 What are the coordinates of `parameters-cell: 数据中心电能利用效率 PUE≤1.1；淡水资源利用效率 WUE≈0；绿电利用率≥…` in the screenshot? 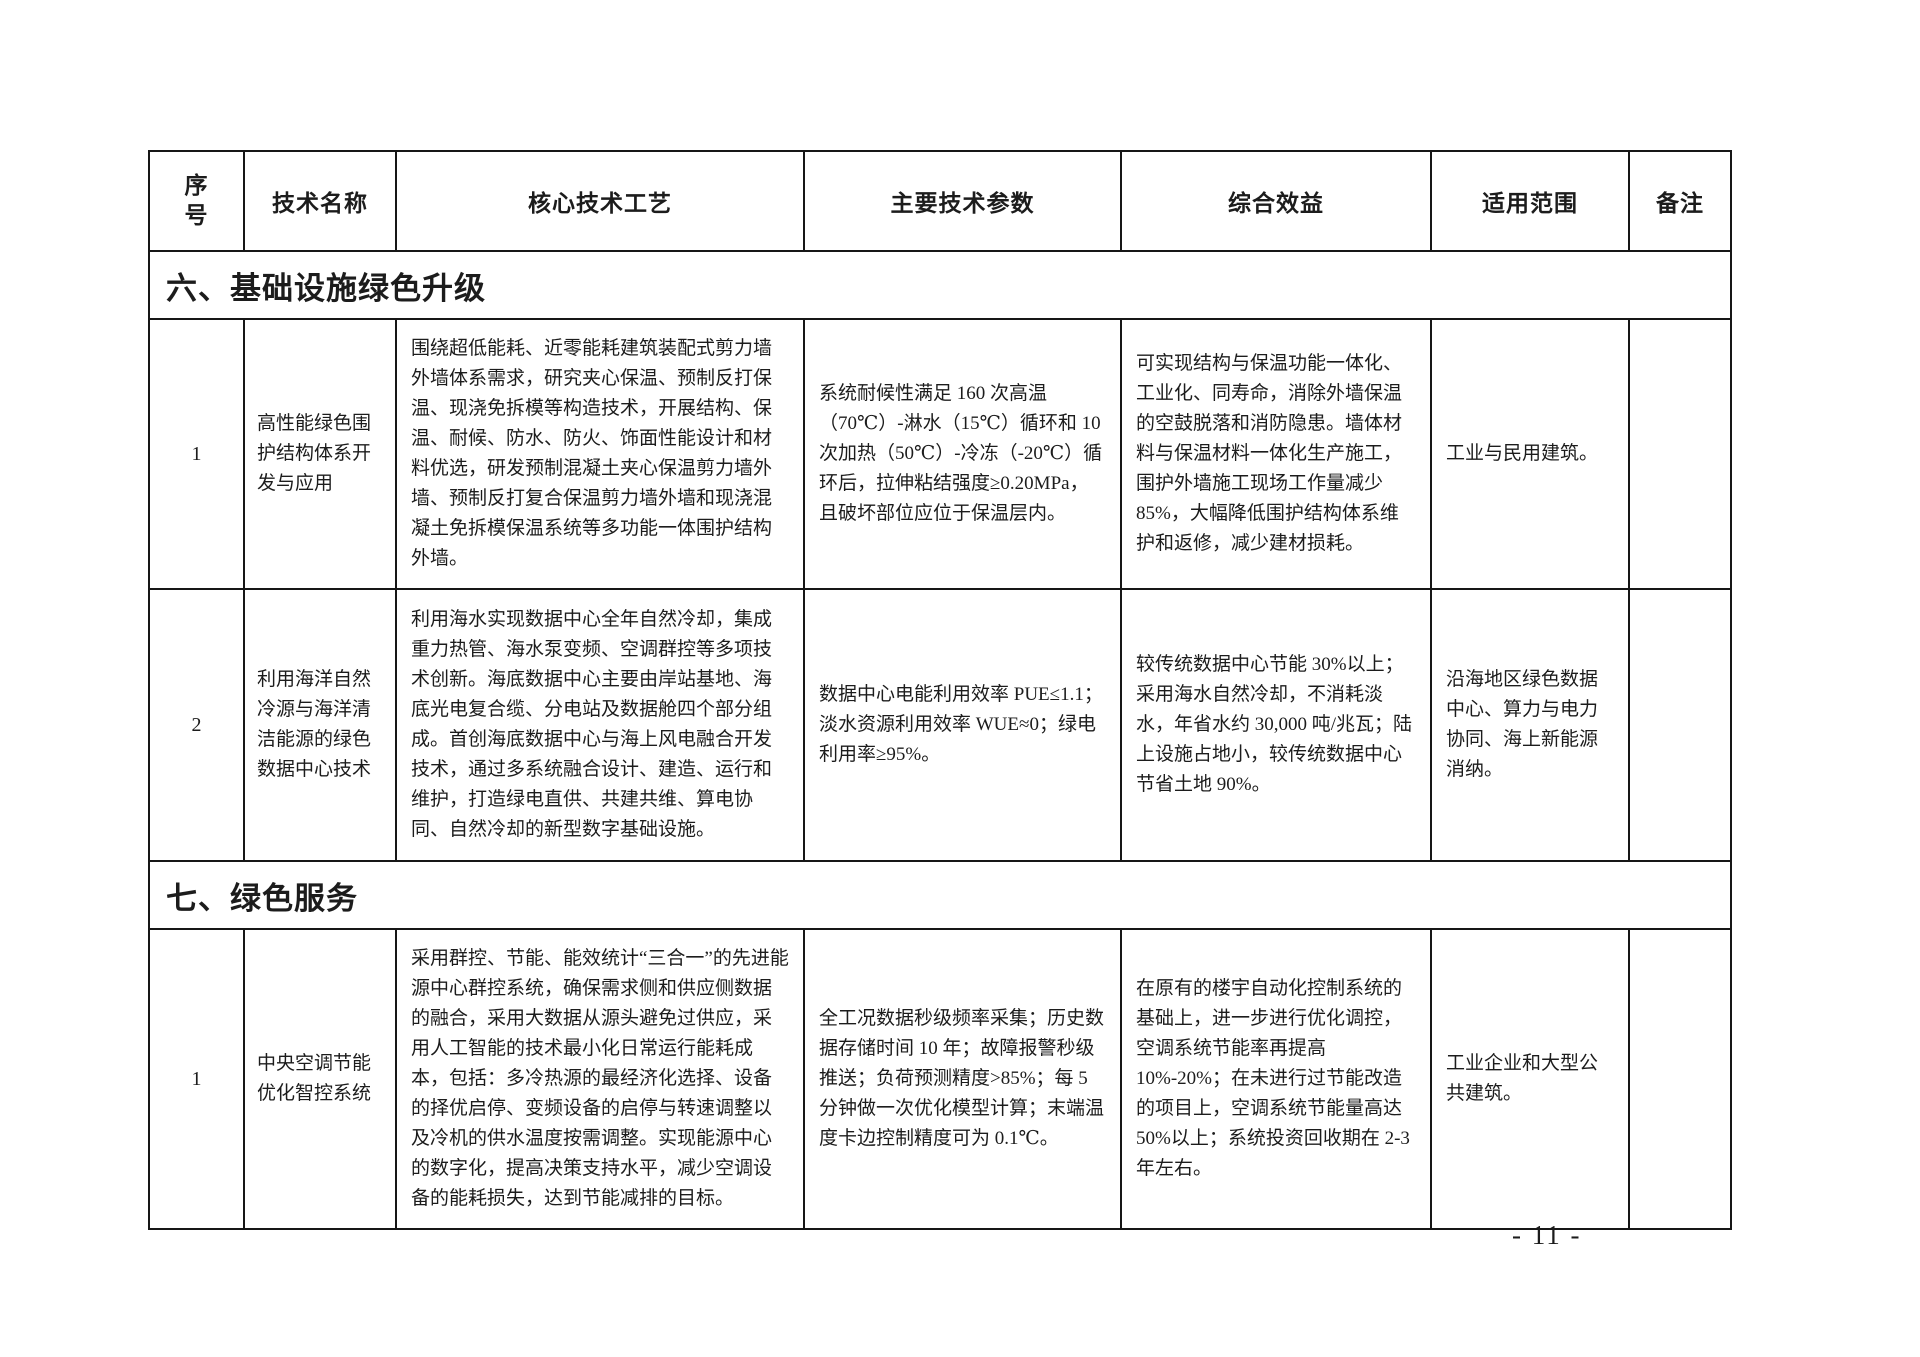 It's located at (962, 725).